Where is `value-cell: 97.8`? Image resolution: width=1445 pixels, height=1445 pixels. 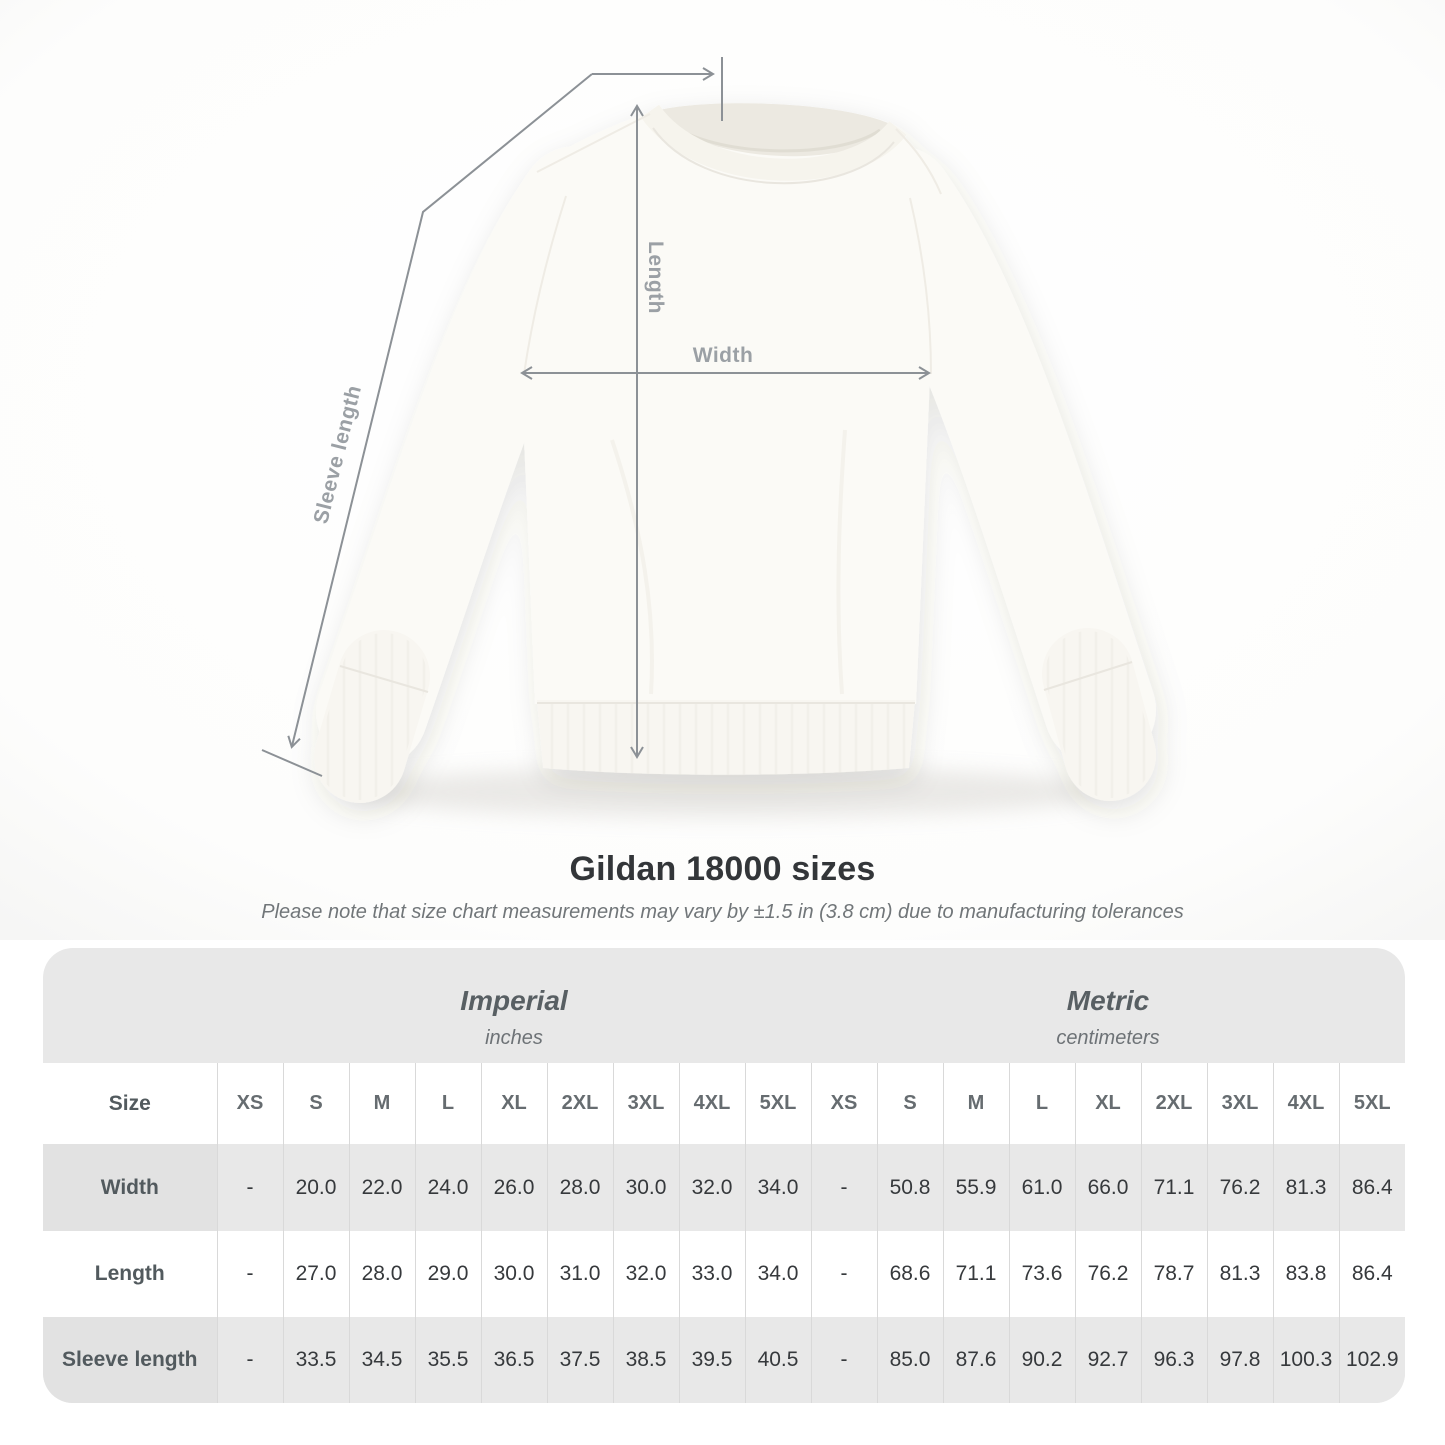
value-cell: 97.8 is located at coordinates (1240, 1359).